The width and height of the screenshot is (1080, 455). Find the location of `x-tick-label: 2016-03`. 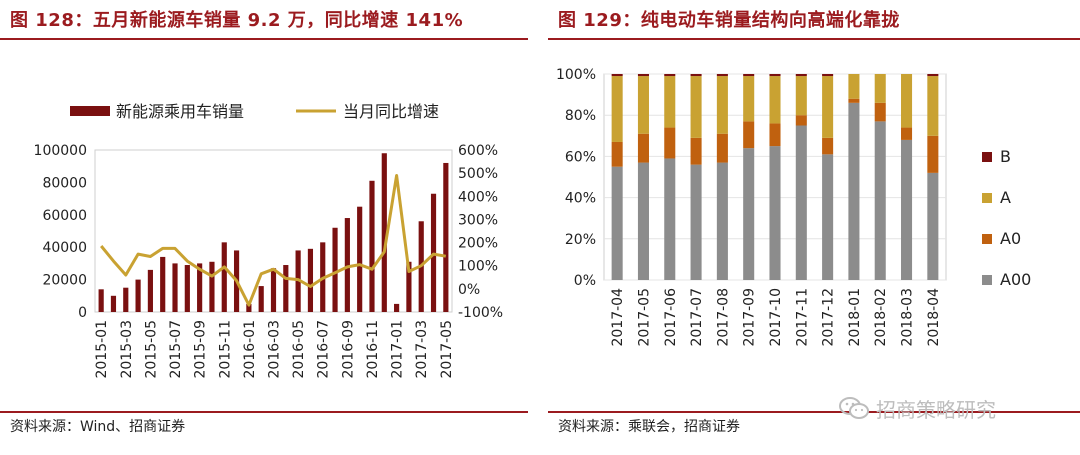

x-tick-label: 2016-03 is located at coordinates (275, 349).